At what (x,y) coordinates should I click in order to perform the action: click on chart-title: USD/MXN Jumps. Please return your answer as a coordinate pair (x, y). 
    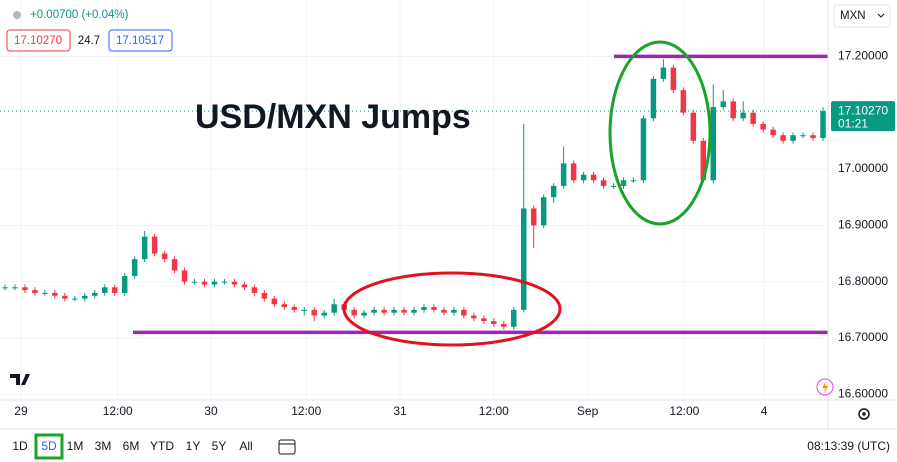
    Looking at the image, I should click on (333, 117).